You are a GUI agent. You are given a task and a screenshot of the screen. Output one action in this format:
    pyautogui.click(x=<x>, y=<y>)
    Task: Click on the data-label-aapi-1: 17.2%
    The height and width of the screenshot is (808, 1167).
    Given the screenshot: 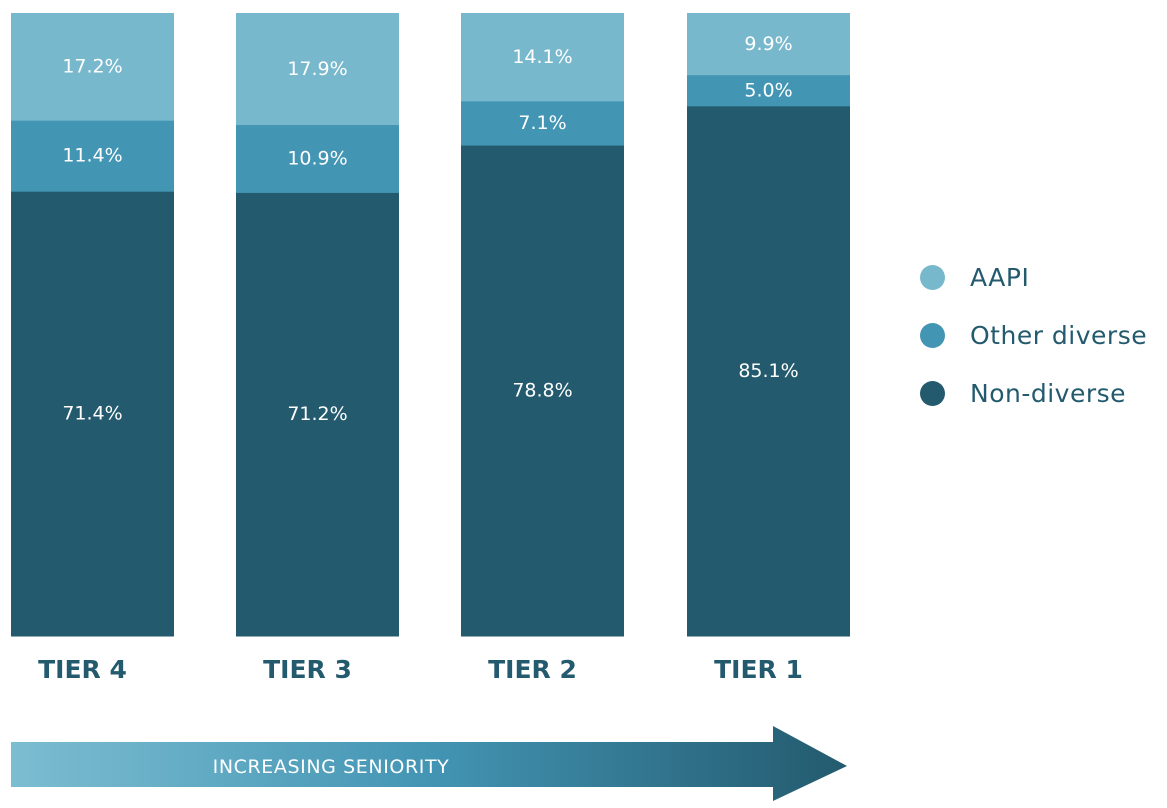 What is the action you would take?
    pyautogui.click(x=92, y=67)
    